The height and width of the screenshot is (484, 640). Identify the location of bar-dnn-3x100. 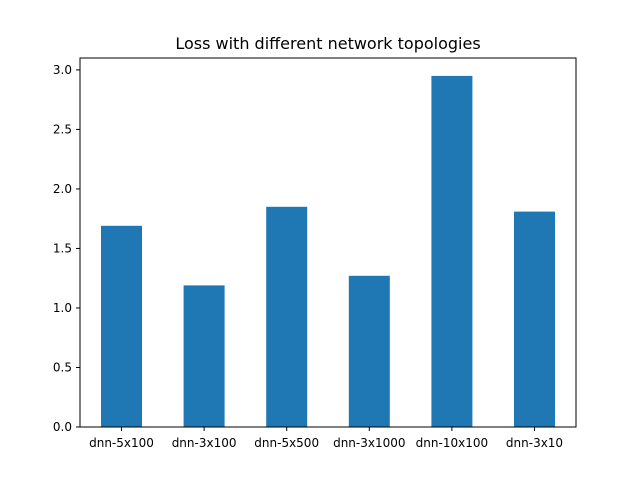
(204, 356).